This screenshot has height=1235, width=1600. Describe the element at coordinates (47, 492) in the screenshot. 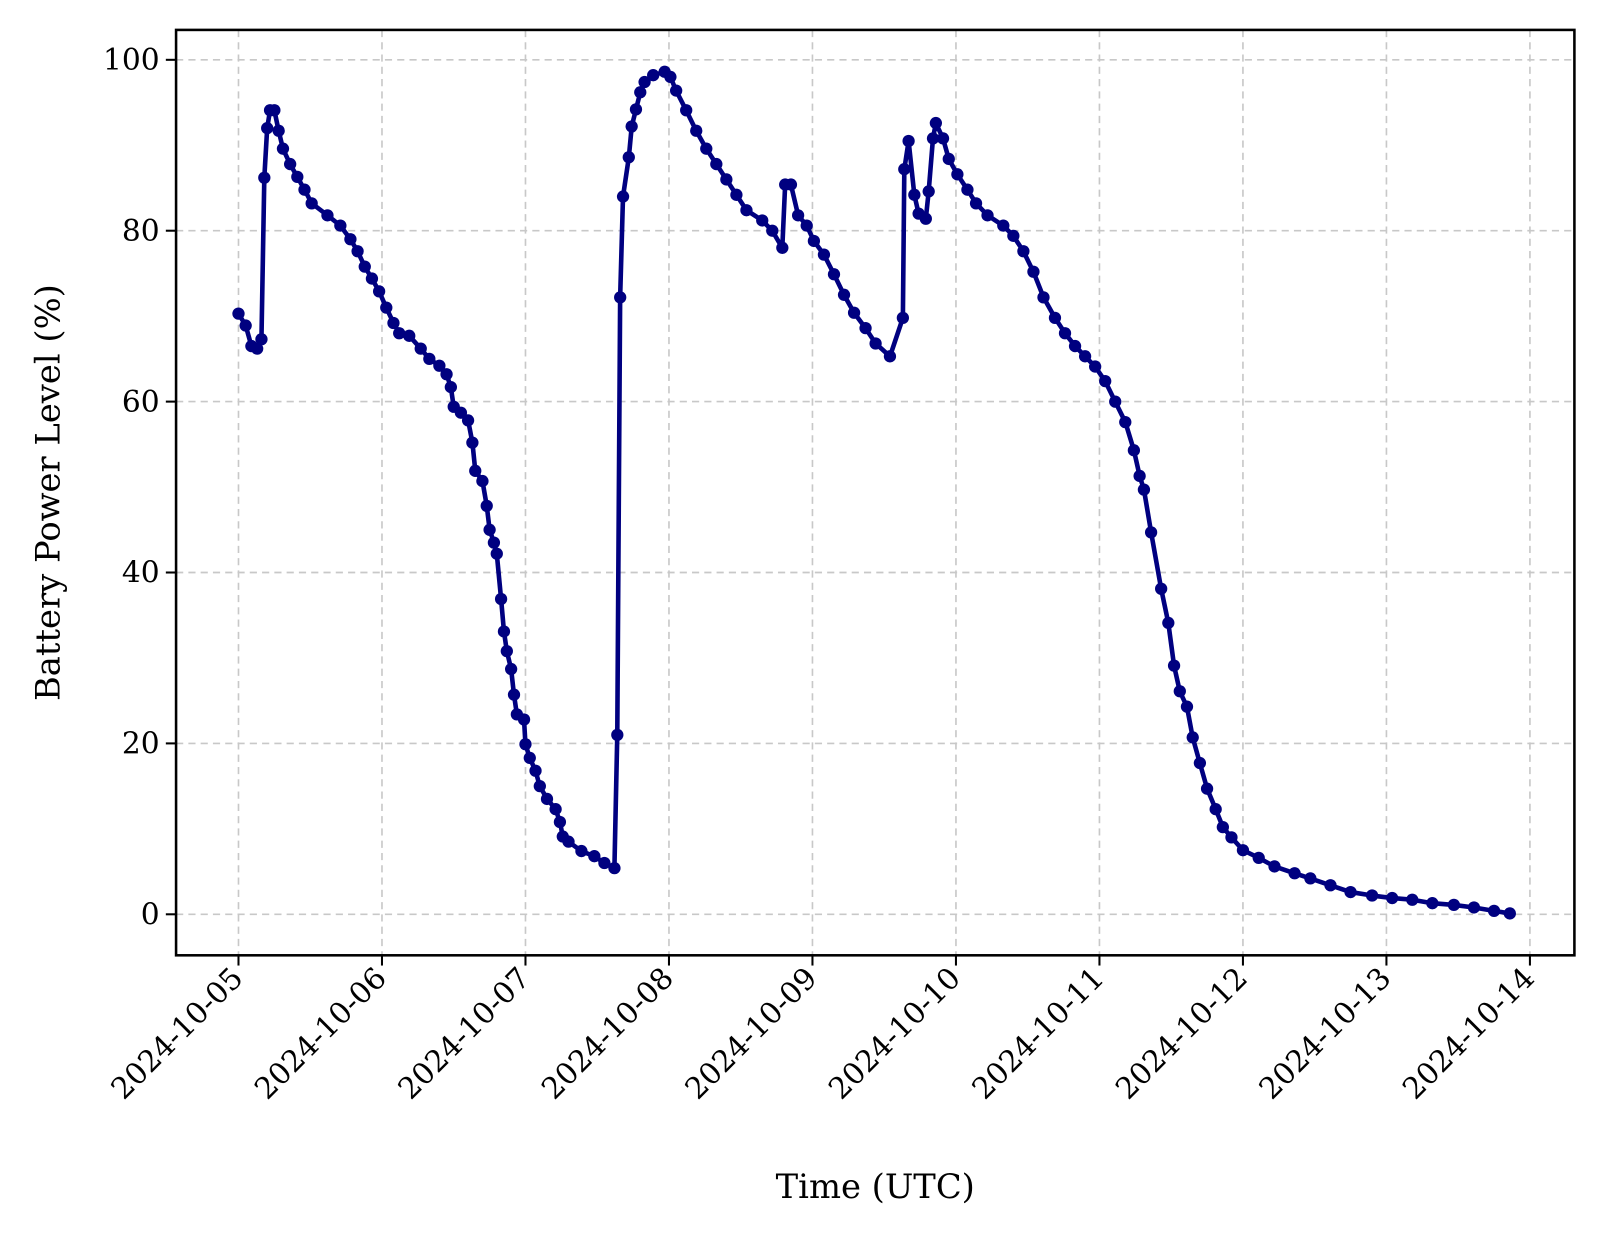

I see `y-axis-label: Battery Power Level (%)` at that location.